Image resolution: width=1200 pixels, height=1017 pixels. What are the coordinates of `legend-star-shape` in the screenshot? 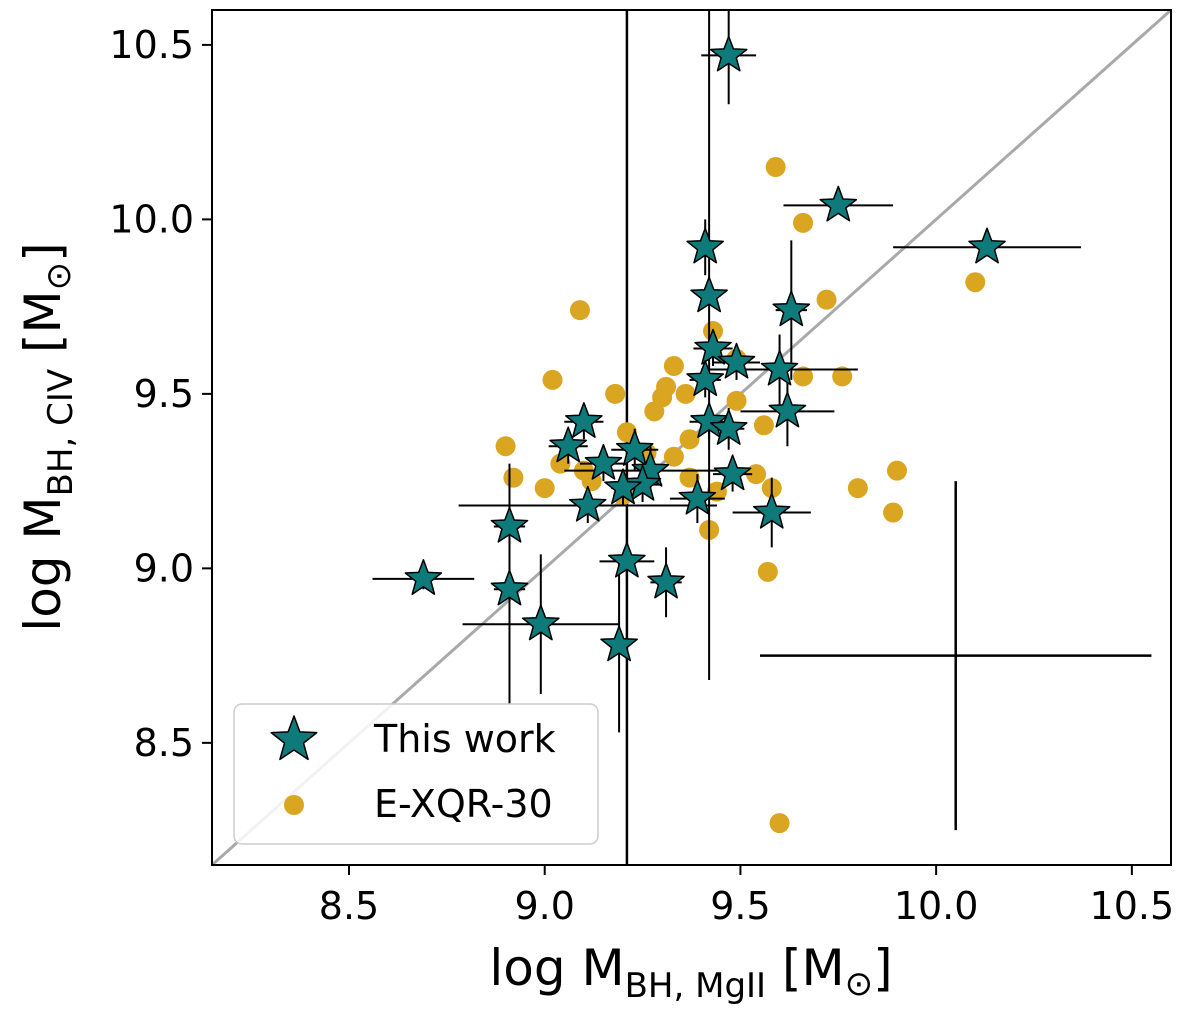 It's located at (294, 738).